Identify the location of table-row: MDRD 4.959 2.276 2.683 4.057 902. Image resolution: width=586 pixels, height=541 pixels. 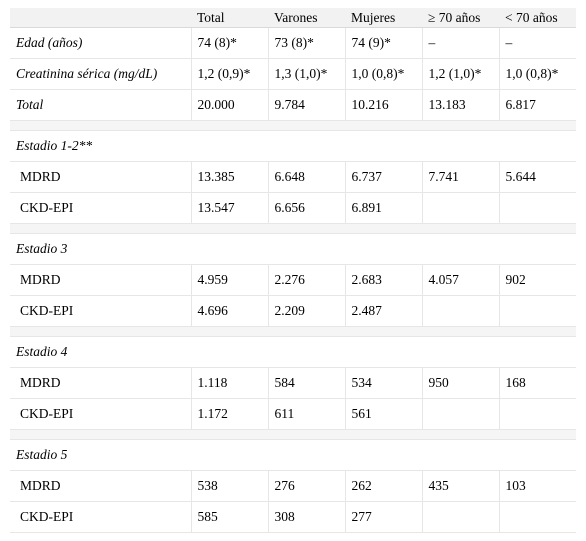
(293, 280).